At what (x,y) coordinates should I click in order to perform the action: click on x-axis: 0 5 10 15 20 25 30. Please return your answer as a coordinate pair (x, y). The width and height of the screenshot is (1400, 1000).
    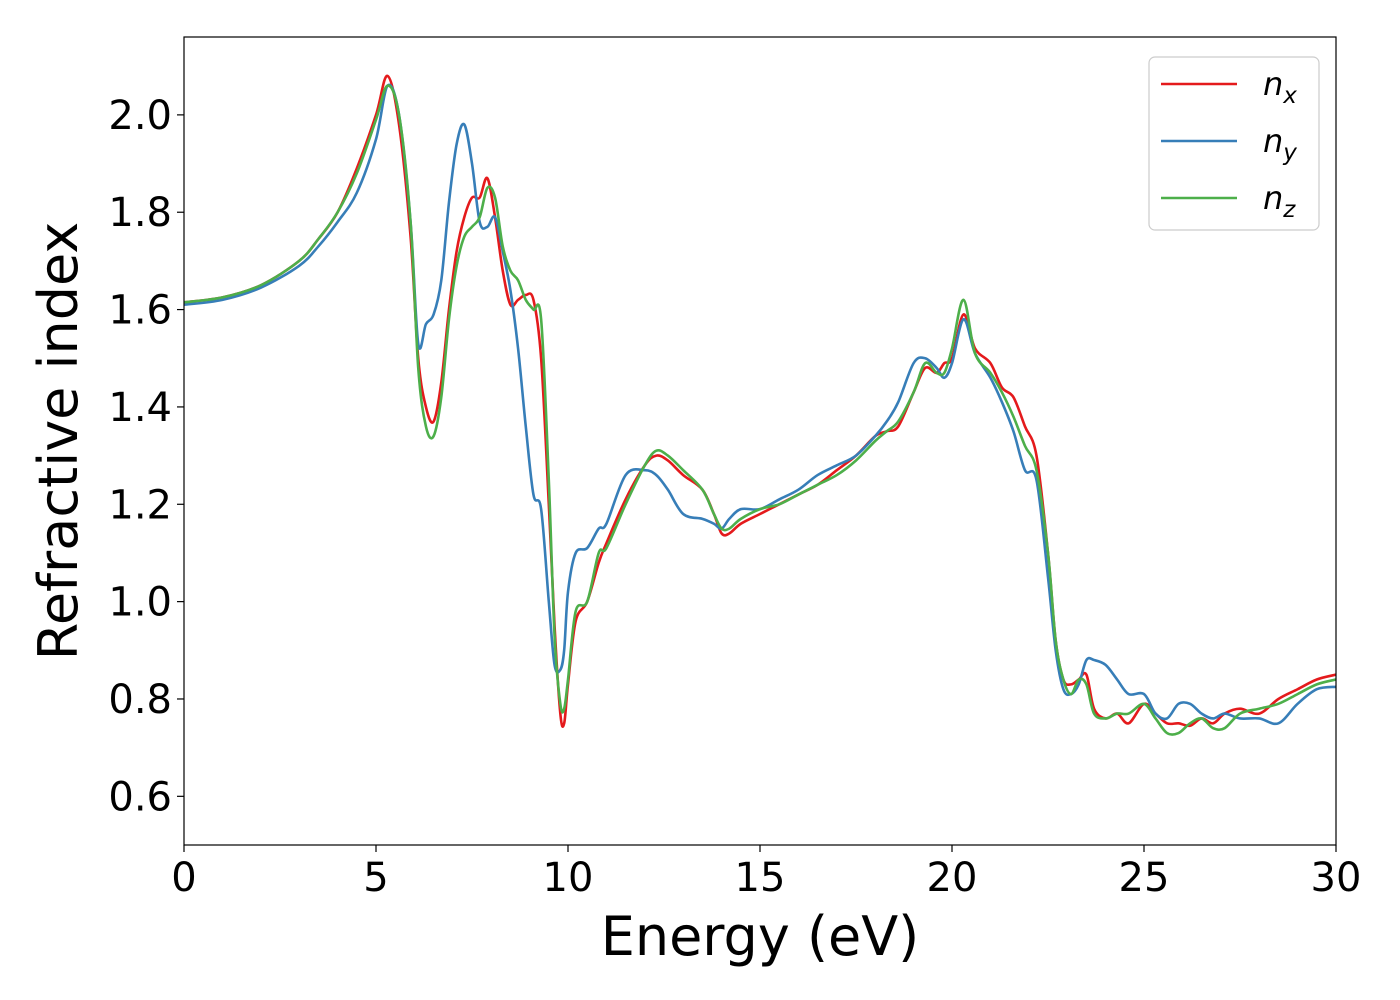
    Looking at the image, I should click on (766, 873).